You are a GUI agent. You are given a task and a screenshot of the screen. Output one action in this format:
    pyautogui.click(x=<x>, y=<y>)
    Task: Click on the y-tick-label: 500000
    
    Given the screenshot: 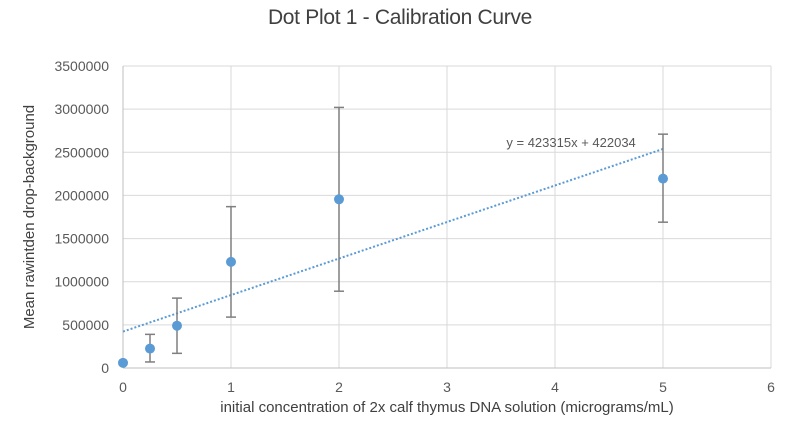 What is the action you would take?
    pyautogui.click(x=85, y=325)
    